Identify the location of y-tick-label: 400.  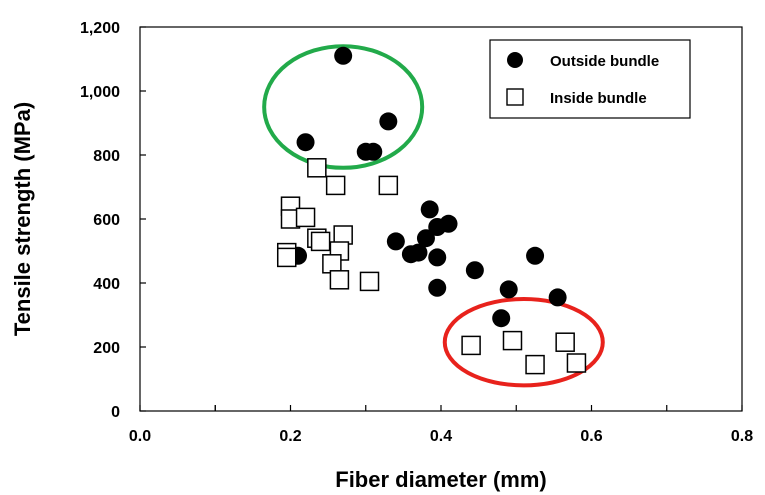
(106, 284).